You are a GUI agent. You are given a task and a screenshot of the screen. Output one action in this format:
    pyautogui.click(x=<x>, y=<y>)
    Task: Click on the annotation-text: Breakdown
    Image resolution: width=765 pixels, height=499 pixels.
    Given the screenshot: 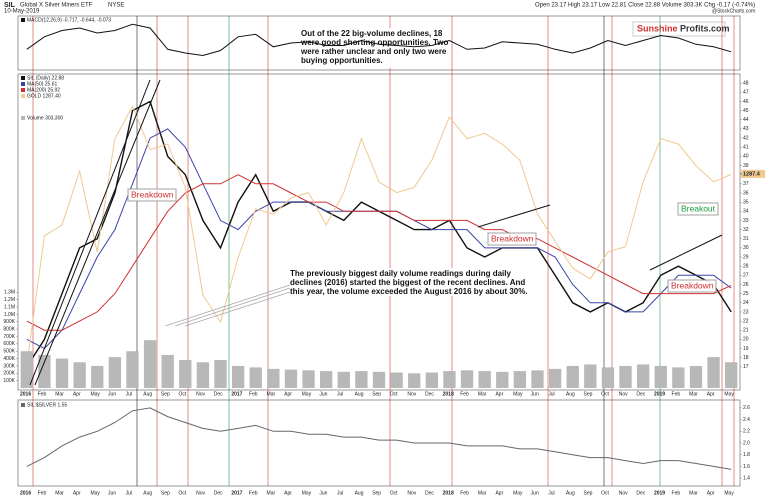 What is the action you would take?
    pyautogui.click(x=692, y=285)
    